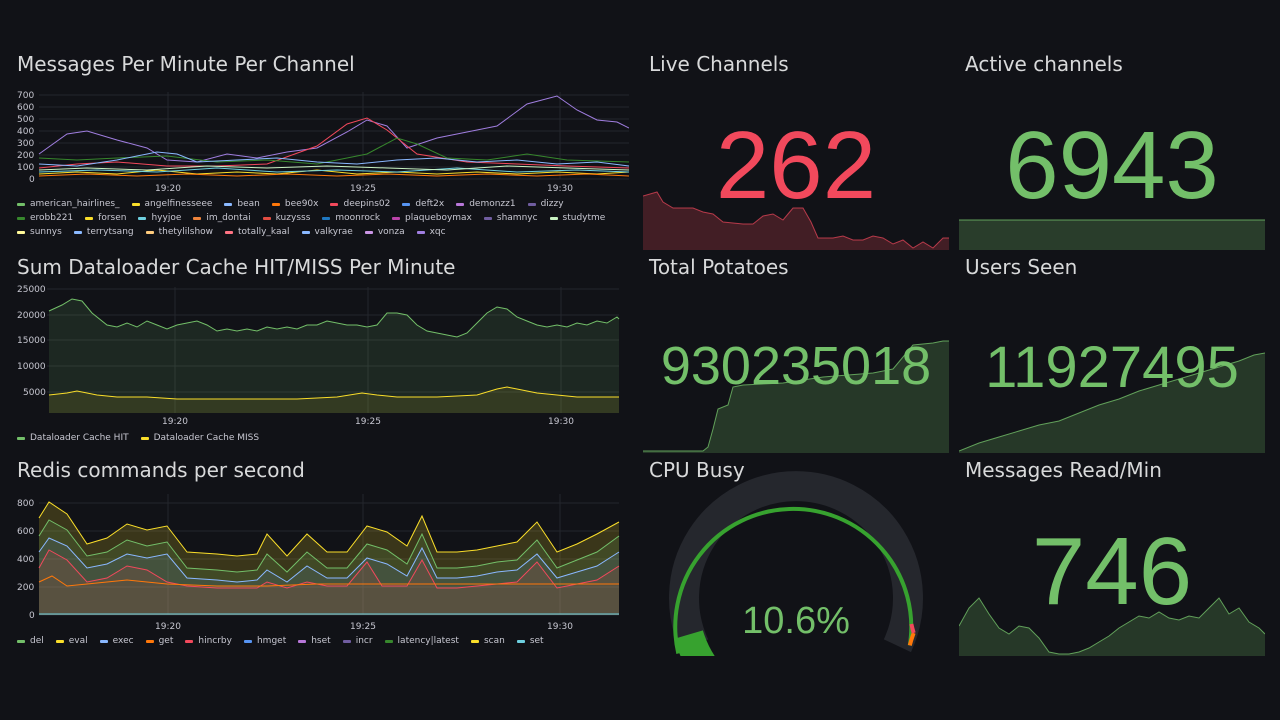 The height and width of the screenshot is (720, 1280). I want to click on legend-label: plaqueboymax, so click(438, 218).